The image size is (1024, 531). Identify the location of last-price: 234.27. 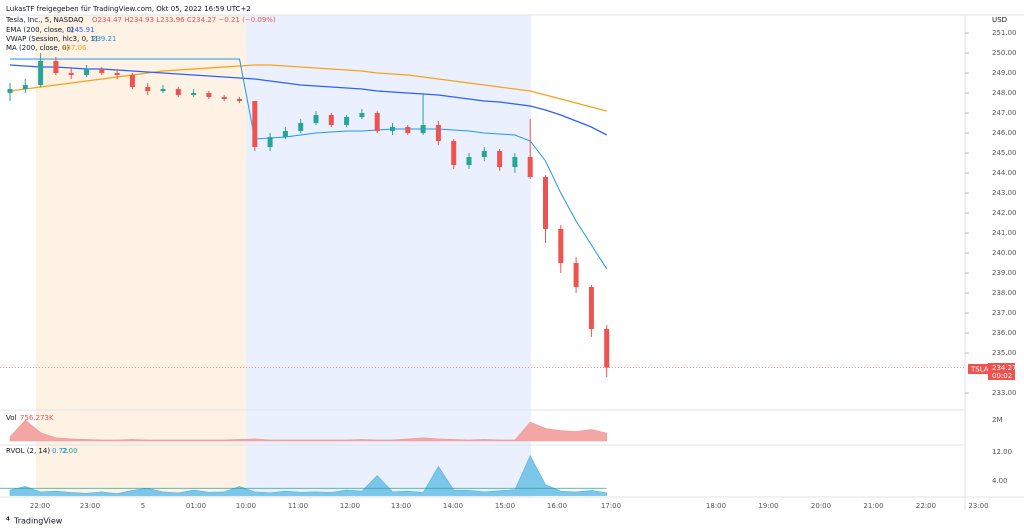
(1004, 368).